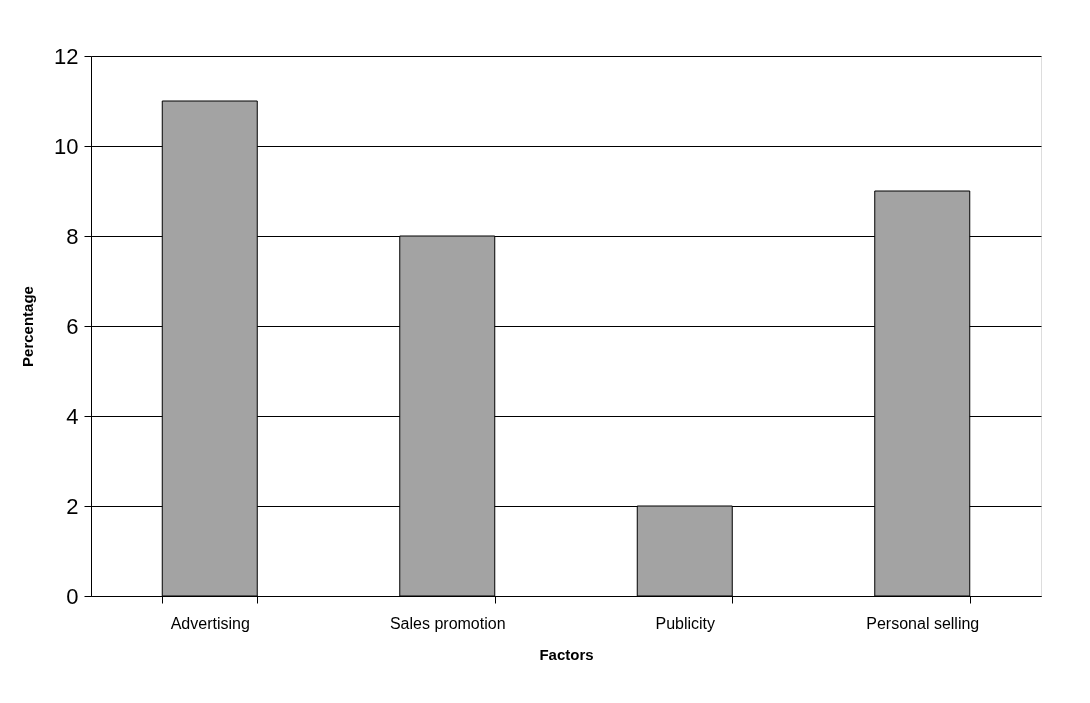  Describe the element at coordinates (28, 326) in the screenshot. I see `y-axis-title: Percentage` at that location.